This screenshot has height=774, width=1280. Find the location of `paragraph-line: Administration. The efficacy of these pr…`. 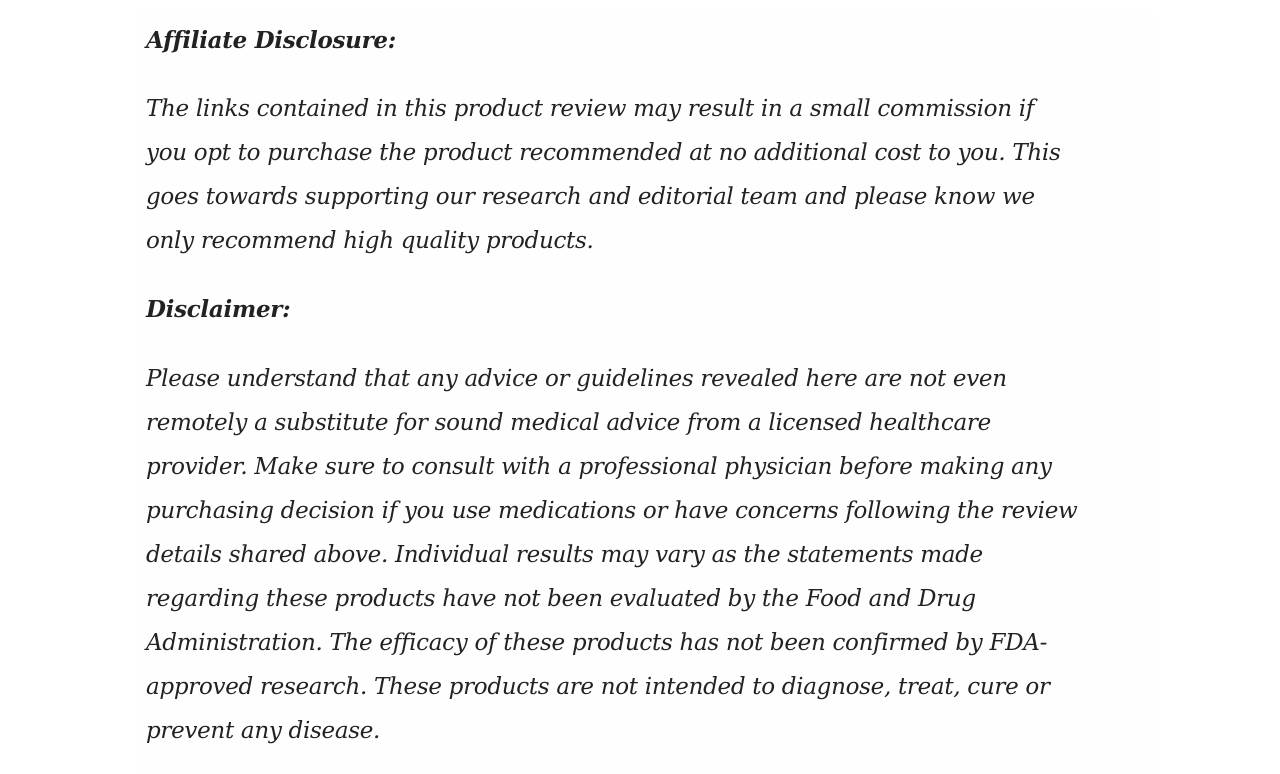

paragraph-line: Administration. The efficacy of these pr… is located at coordinates (597, 643).